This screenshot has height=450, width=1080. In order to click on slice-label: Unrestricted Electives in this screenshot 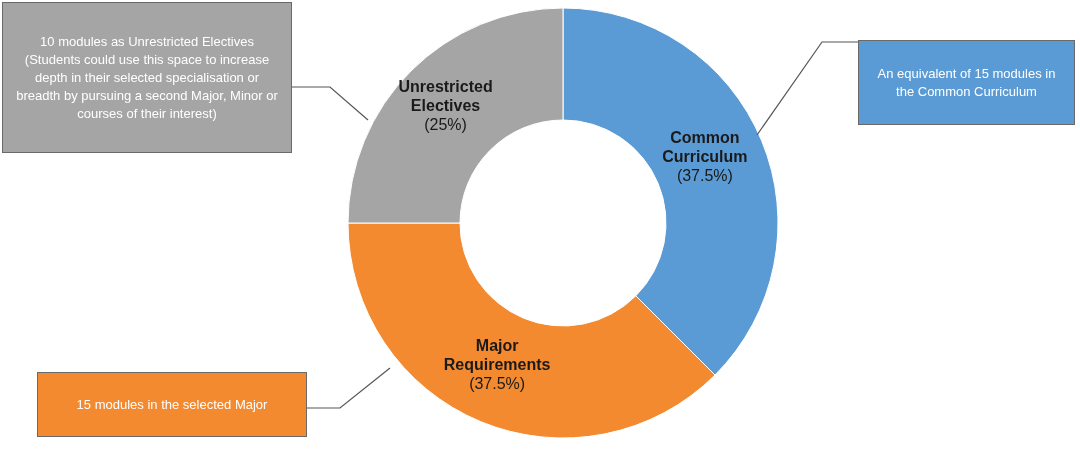, I will do `click(445, 95)`.